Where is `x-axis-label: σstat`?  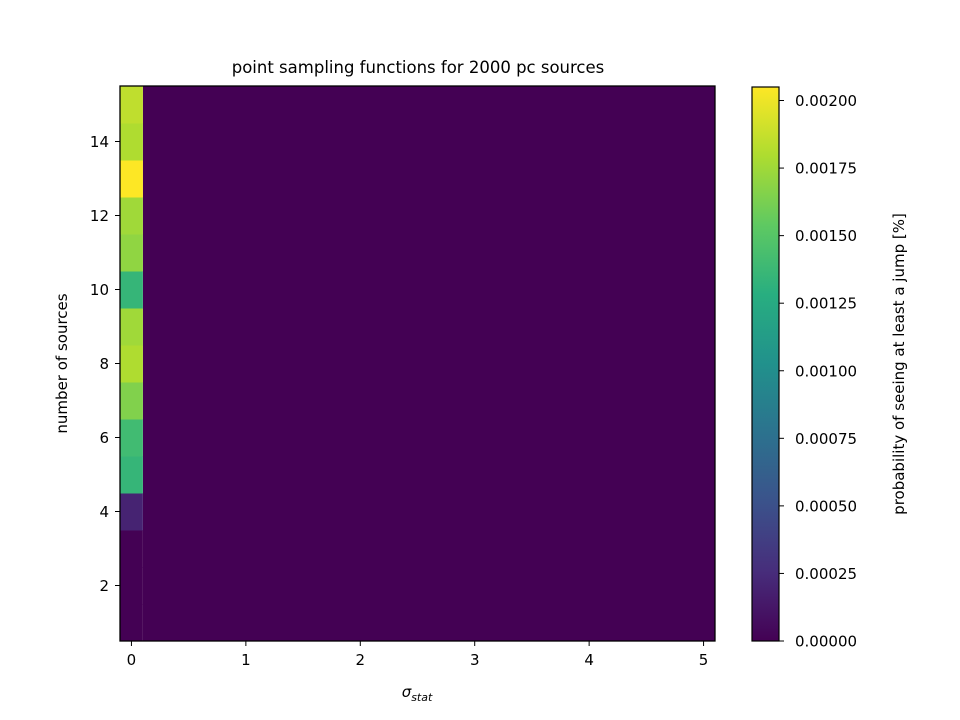 x-axis-label: σstat is located at coordinates (417, 693).